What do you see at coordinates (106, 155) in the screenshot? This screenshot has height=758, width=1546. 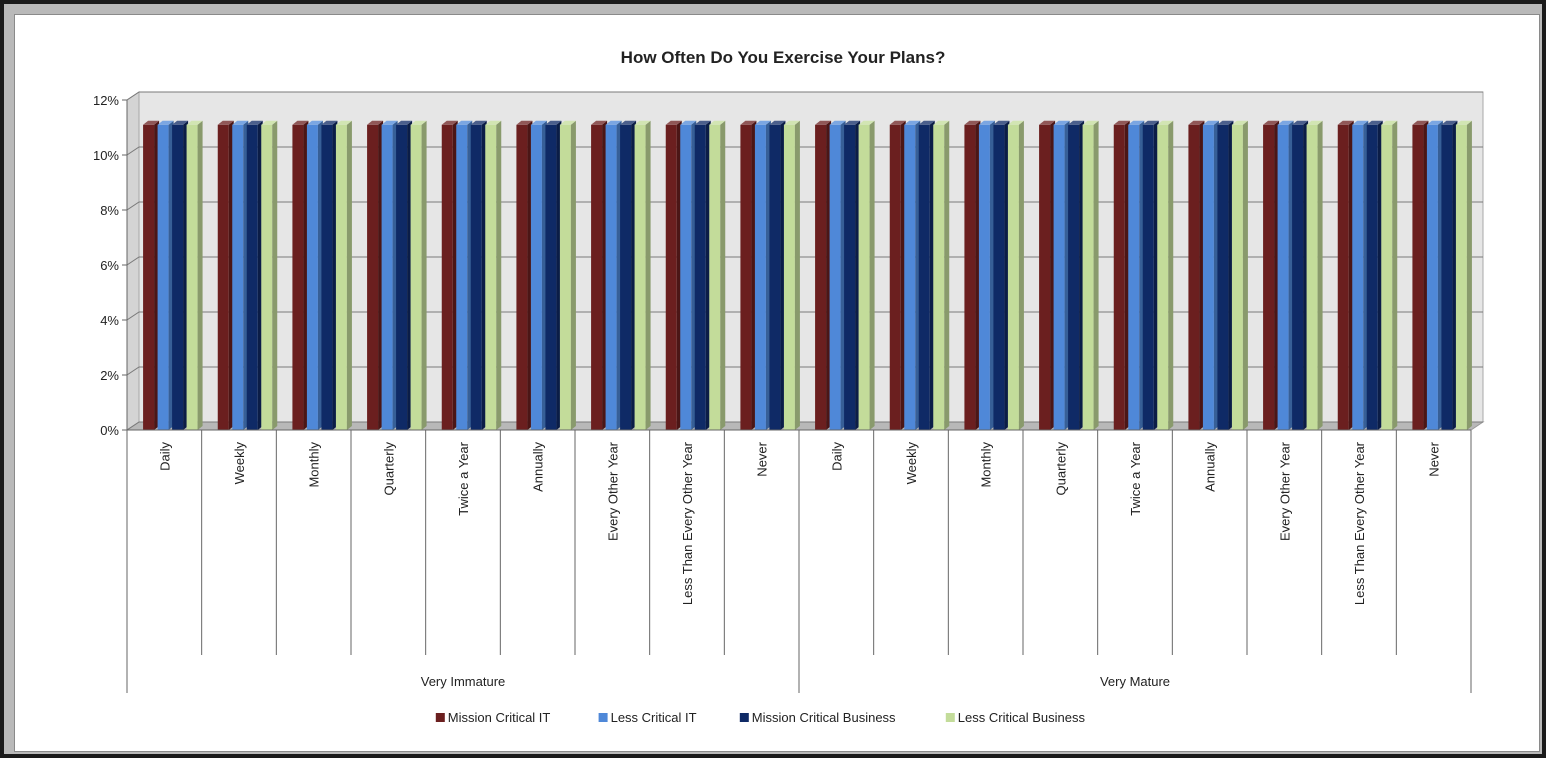 I see `y-tick-label: 10%` at bounding box center [106, 155].